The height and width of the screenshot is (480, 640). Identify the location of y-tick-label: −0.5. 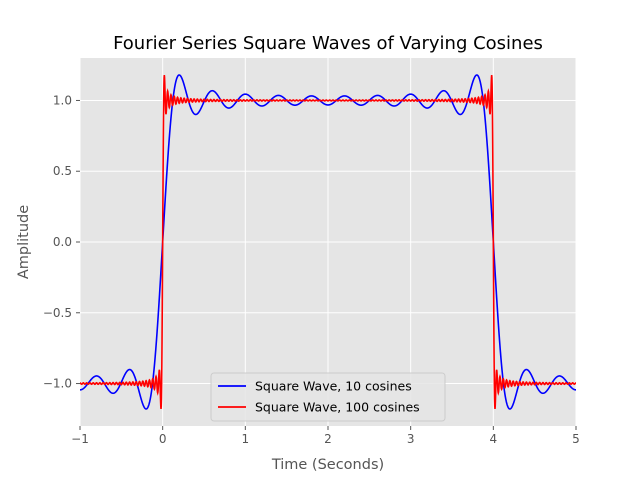
(57, 313).